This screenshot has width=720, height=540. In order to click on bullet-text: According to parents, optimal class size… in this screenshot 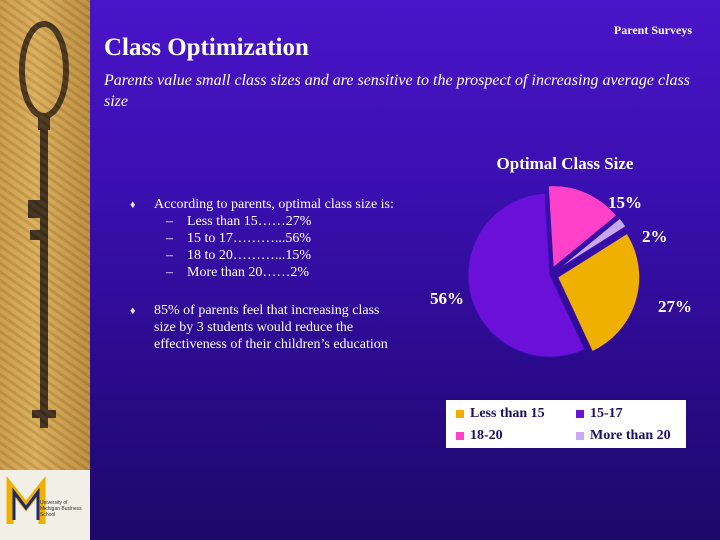, I will do `click(274, 204)`.